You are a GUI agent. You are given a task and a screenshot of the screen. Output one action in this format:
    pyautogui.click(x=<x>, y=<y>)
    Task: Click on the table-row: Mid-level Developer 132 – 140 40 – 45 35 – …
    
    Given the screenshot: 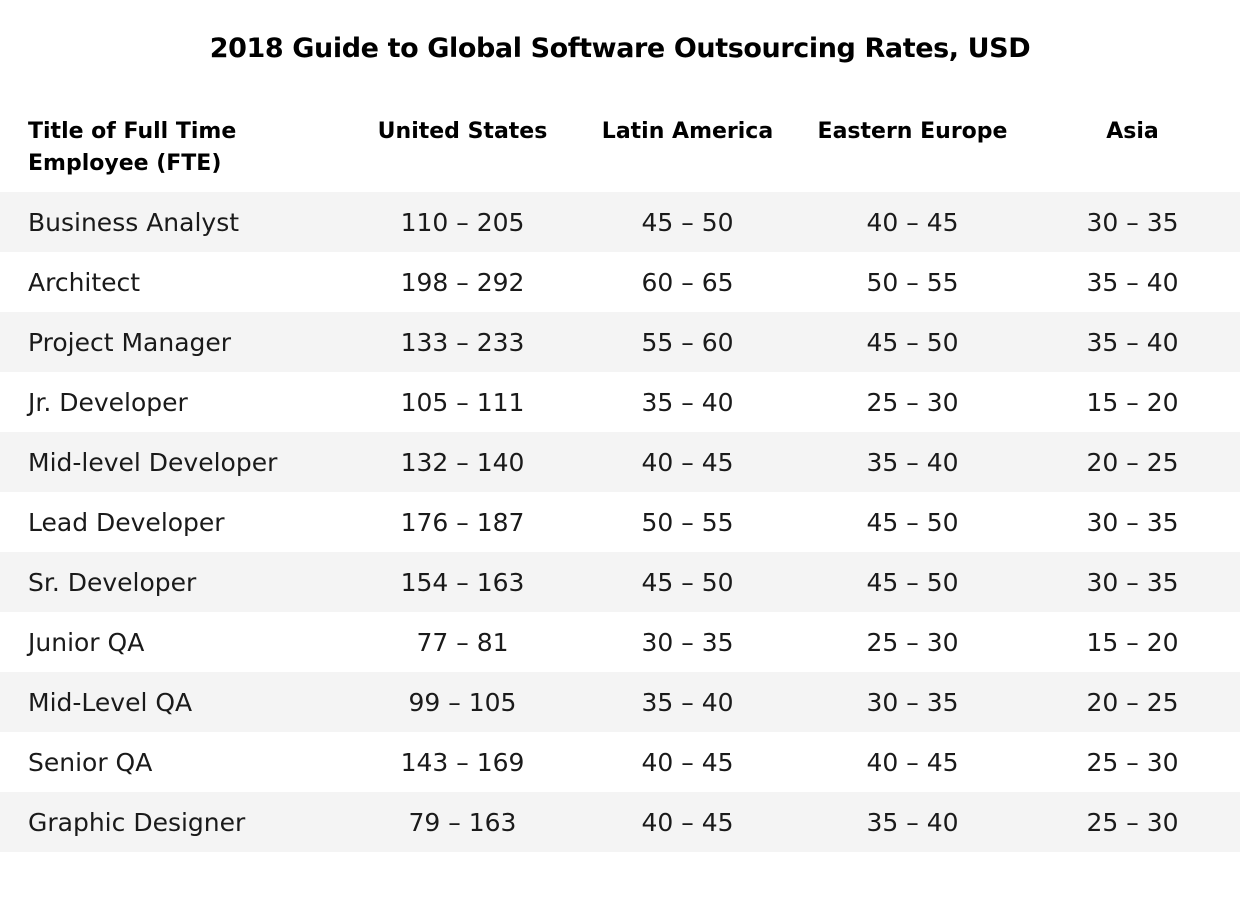 What is the action you would take?
    pyautogui.click(x=620, y=462)
    